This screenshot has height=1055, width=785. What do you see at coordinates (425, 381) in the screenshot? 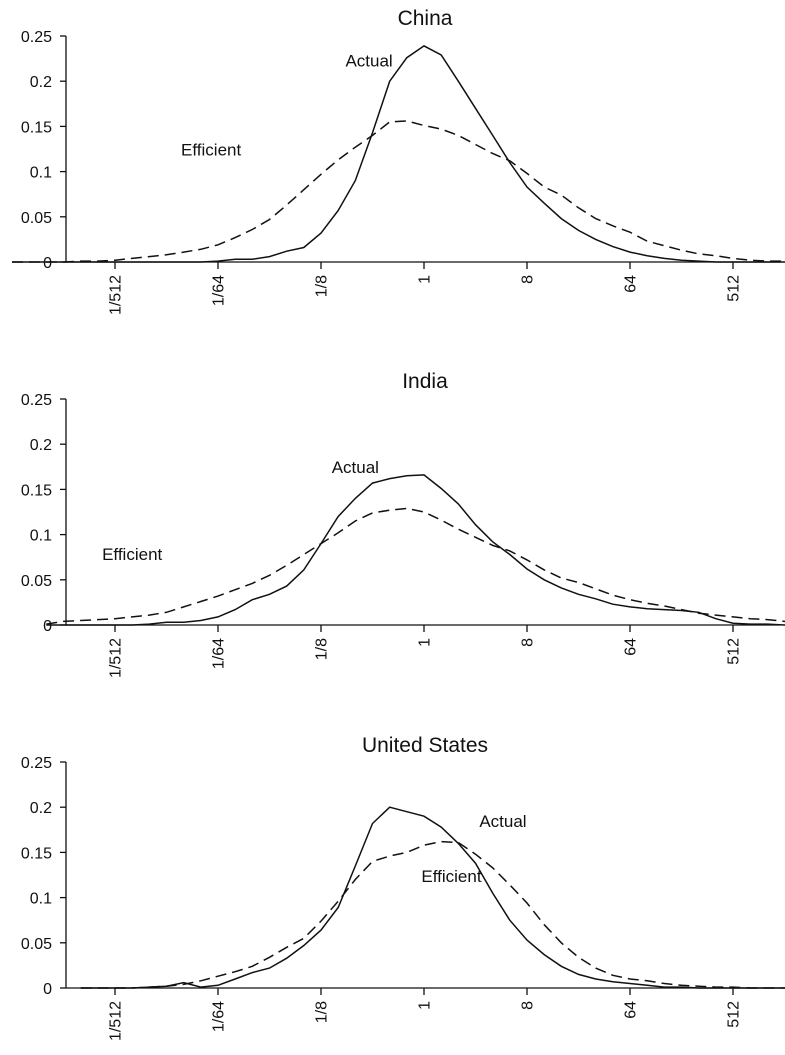
I see `panel-title: India` at bounding box center [425, 381].